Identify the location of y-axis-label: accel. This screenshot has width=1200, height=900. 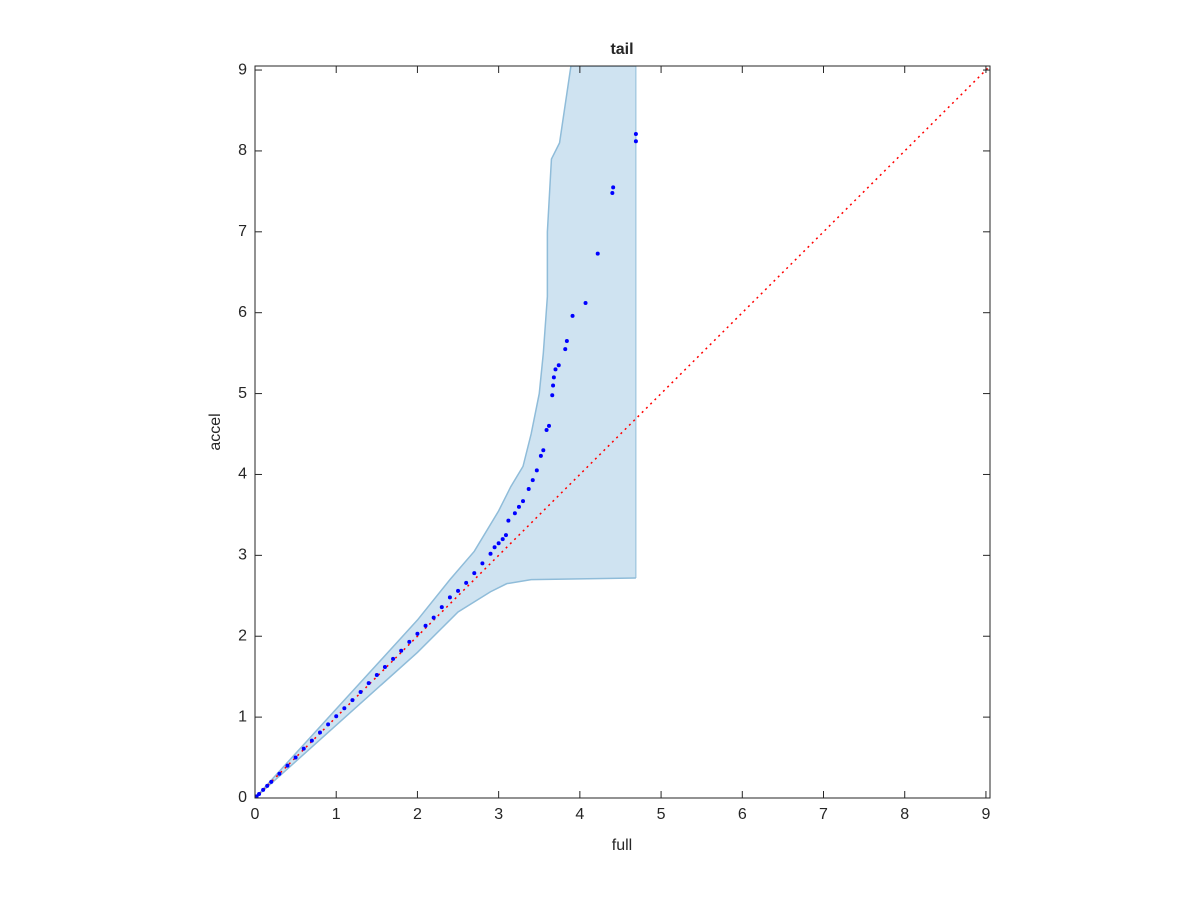
(215, 431).